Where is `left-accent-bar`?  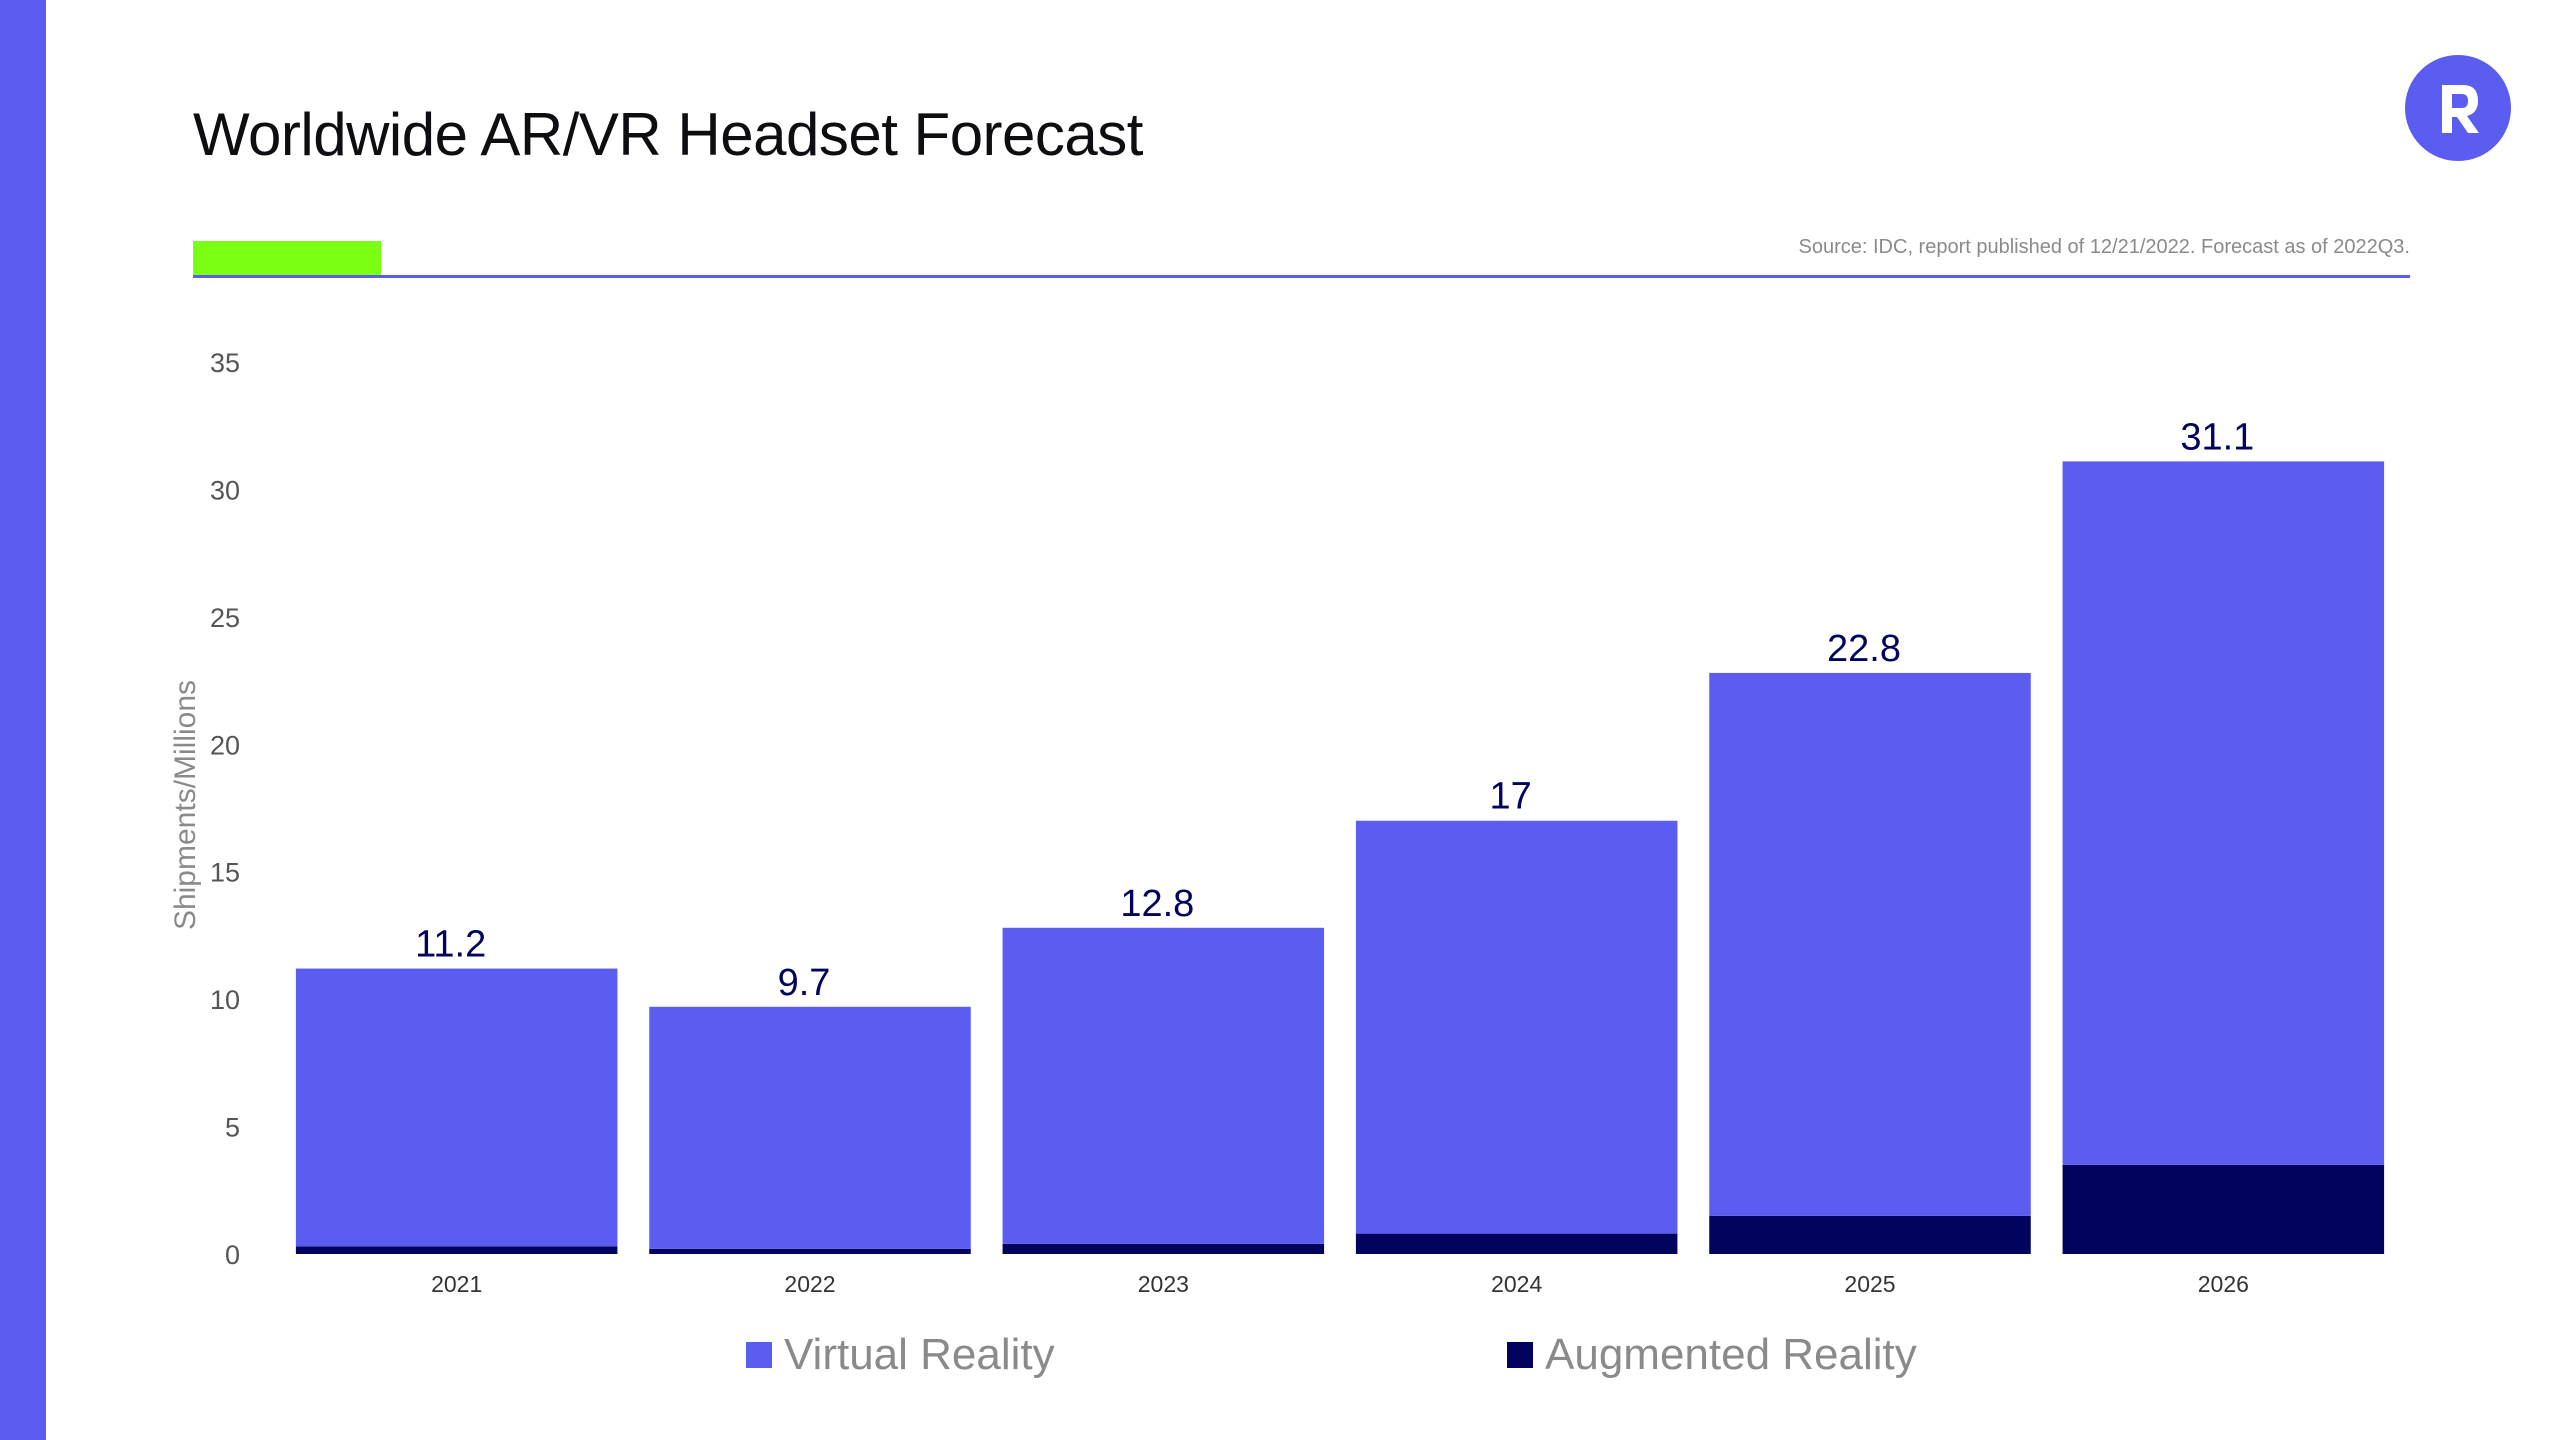 left-accent-bar is located at coordinates (23, 720).